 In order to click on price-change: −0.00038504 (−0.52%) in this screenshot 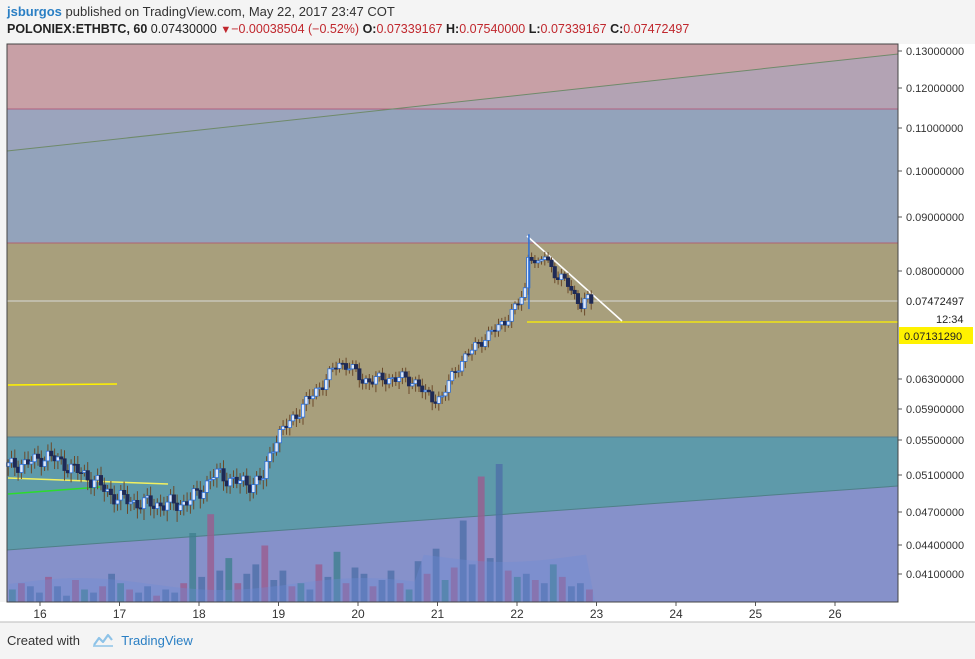, I will do `click(295, 29)`.